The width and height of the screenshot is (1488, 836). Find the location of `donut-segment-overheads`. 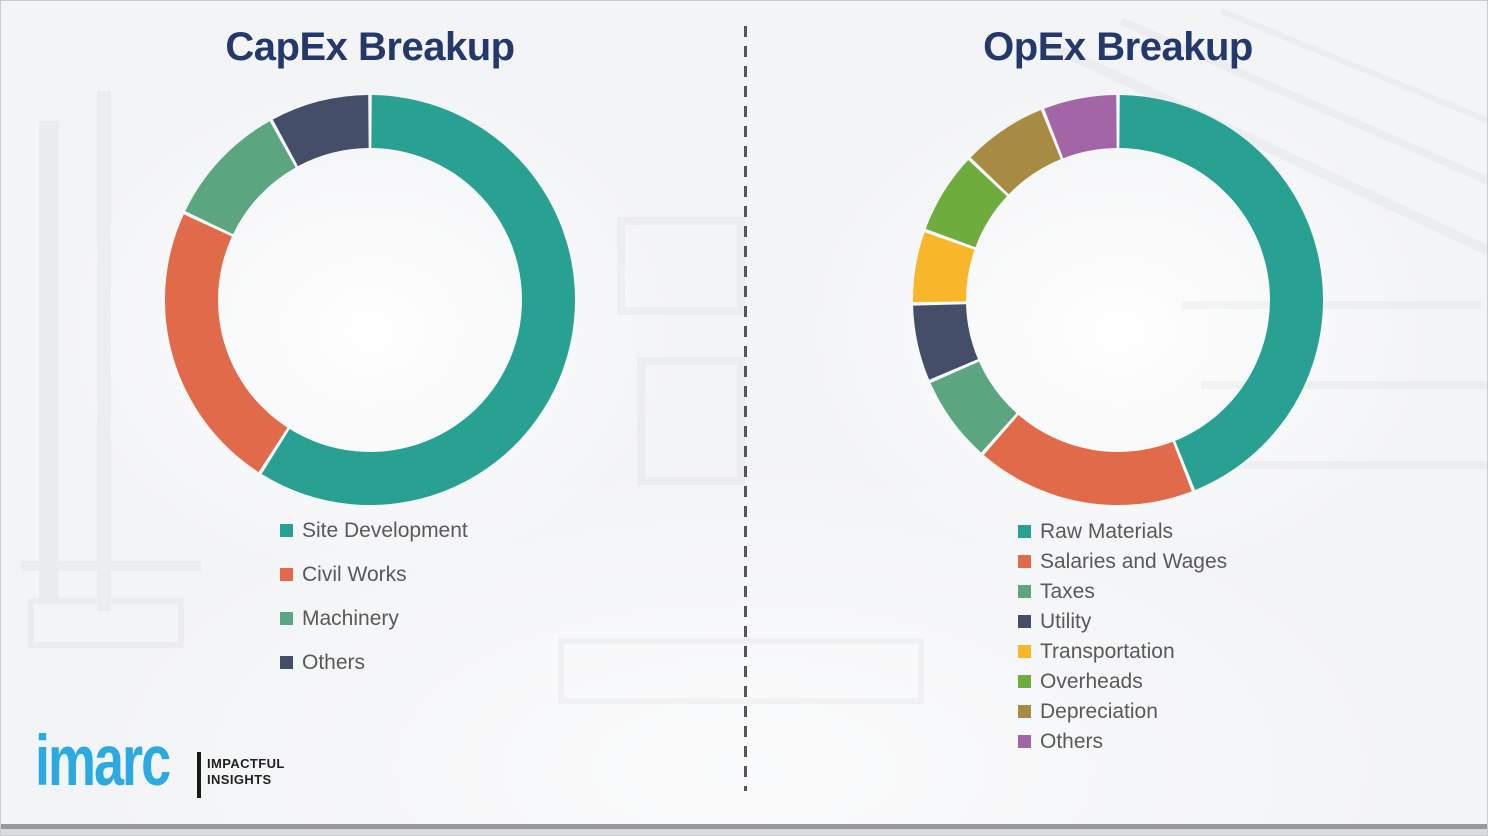

donut-segment-overheads is located at coordinates (966, 204).